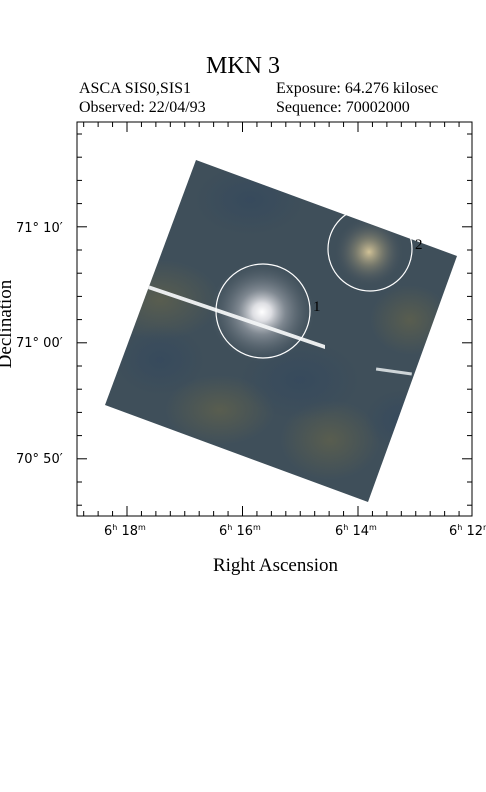  Describe the element at coordinates (317, 307) in the screenshot. I see `source-1-label: 1` at that location.